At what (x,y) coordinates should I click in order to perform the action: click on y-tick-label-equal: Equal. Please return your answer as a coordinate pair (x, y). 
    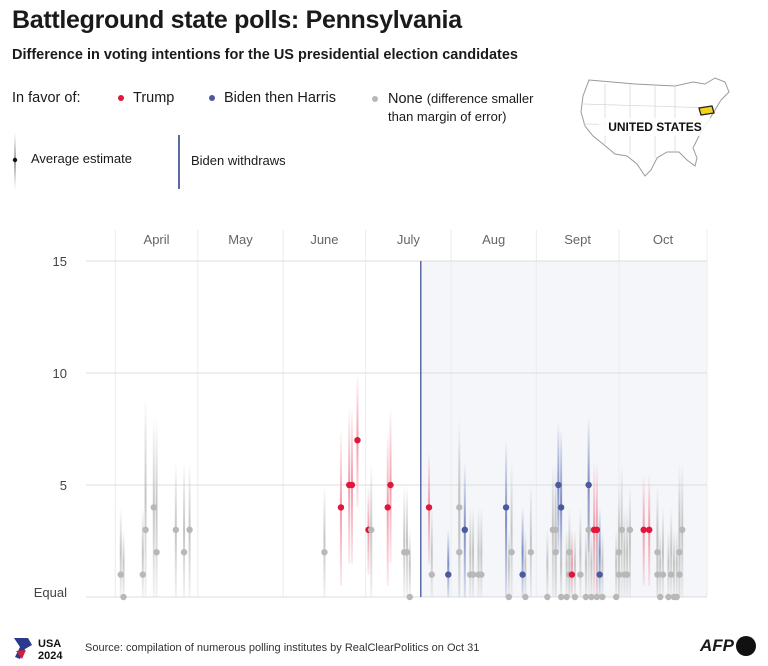
    Looking at the image, I should click on (50, 592).